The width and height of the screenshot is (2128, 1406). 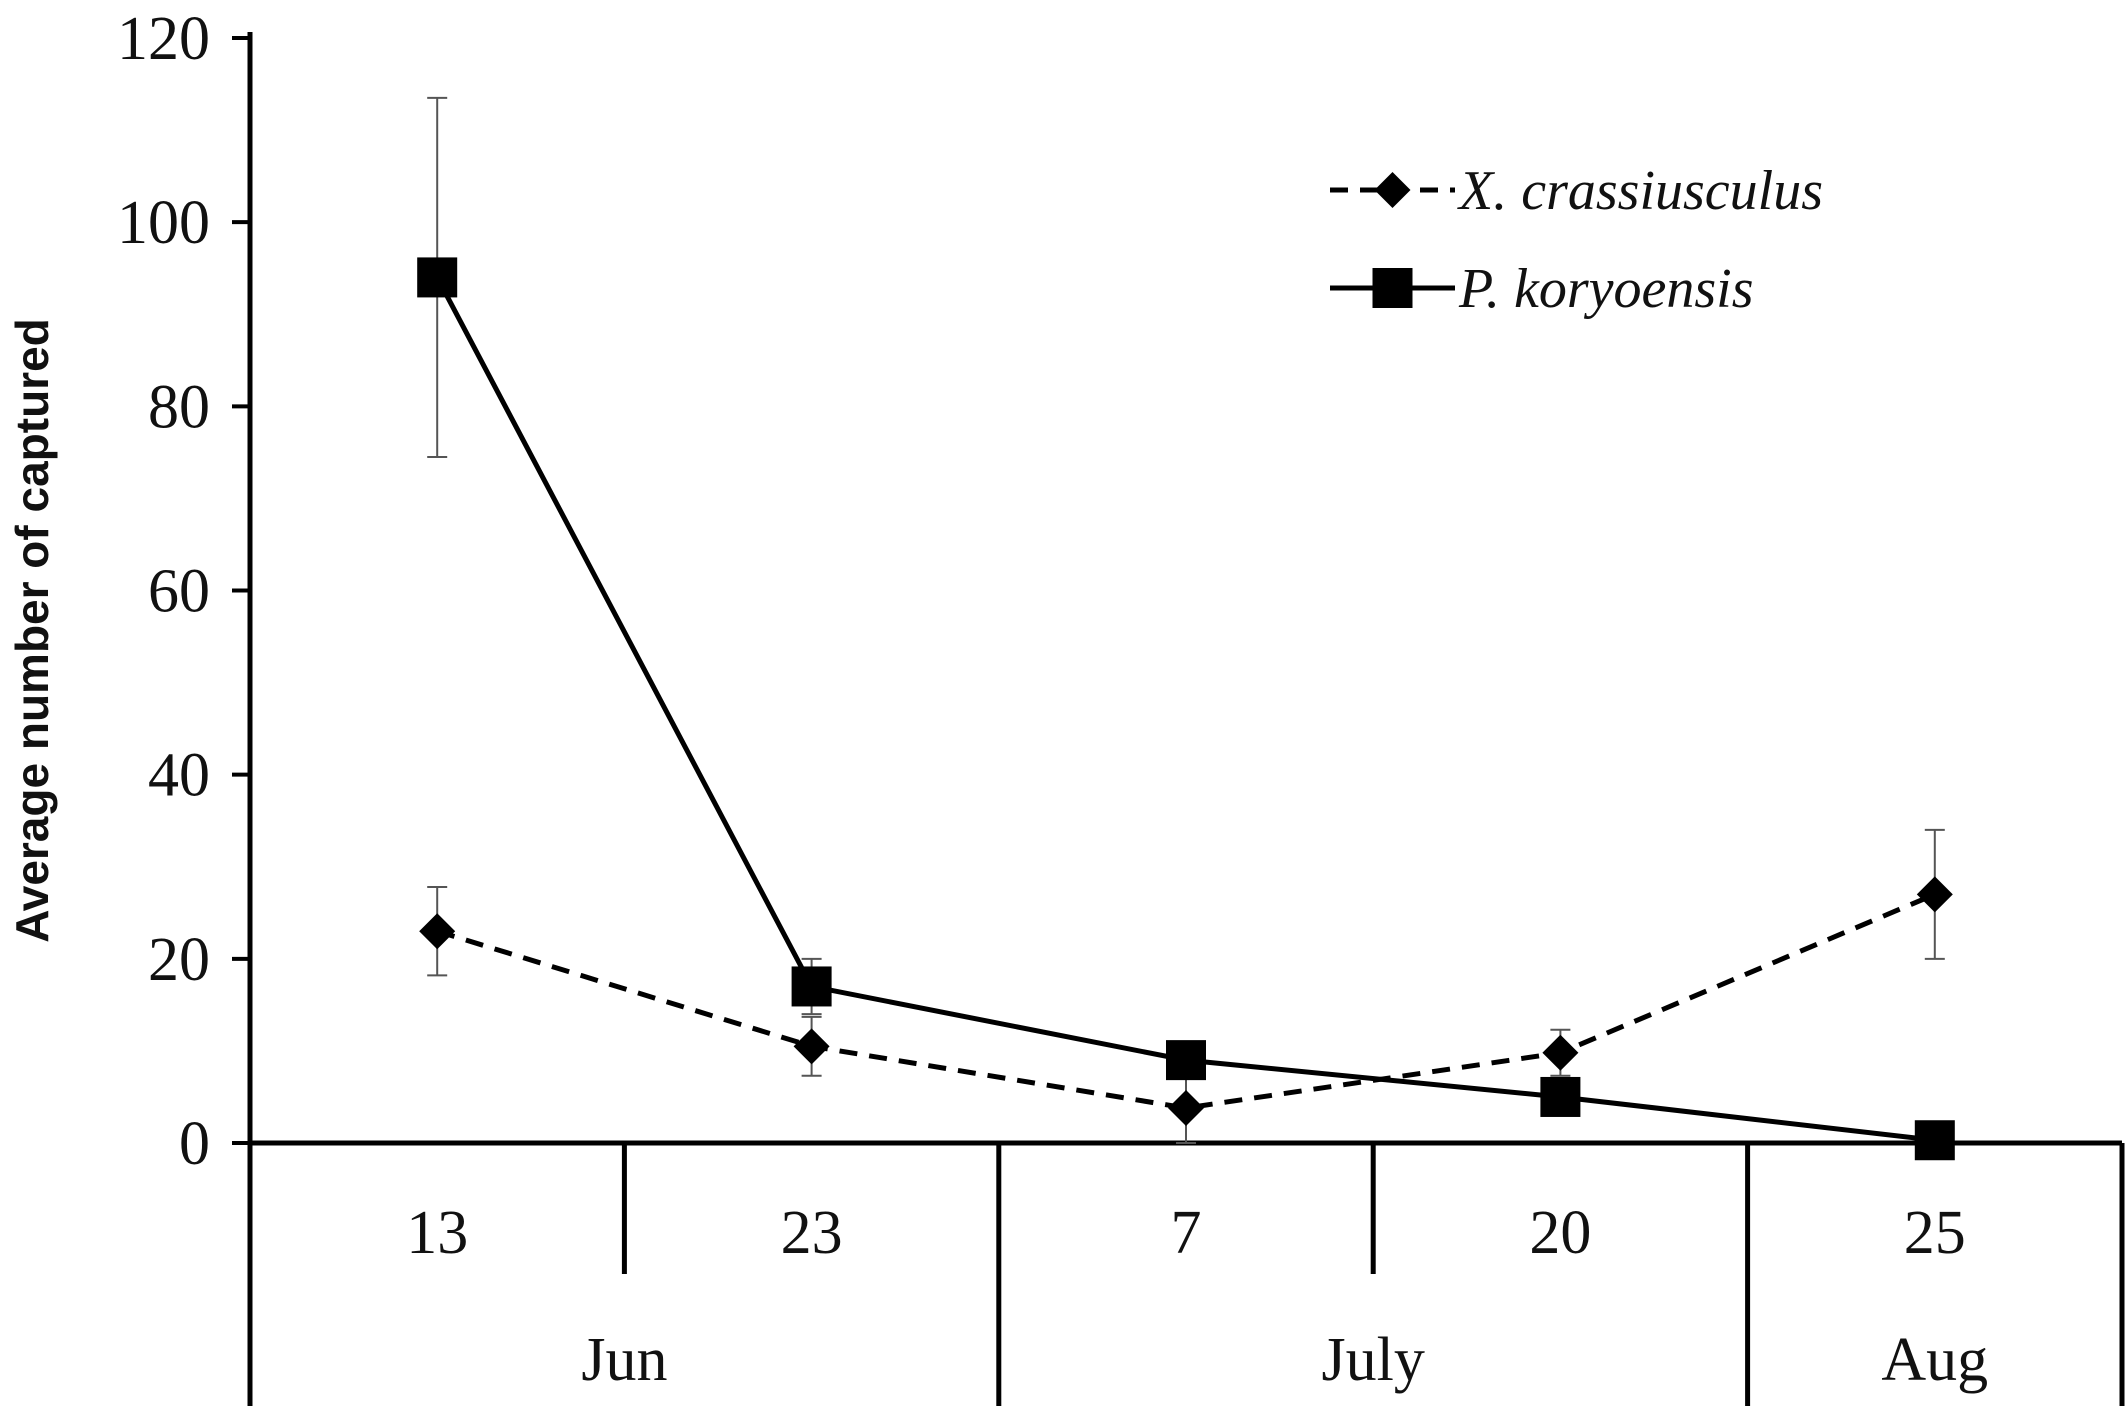 I want to click on y-tick-labels: 0 20 40 60 80 100 120, so click(x=163, y=591).